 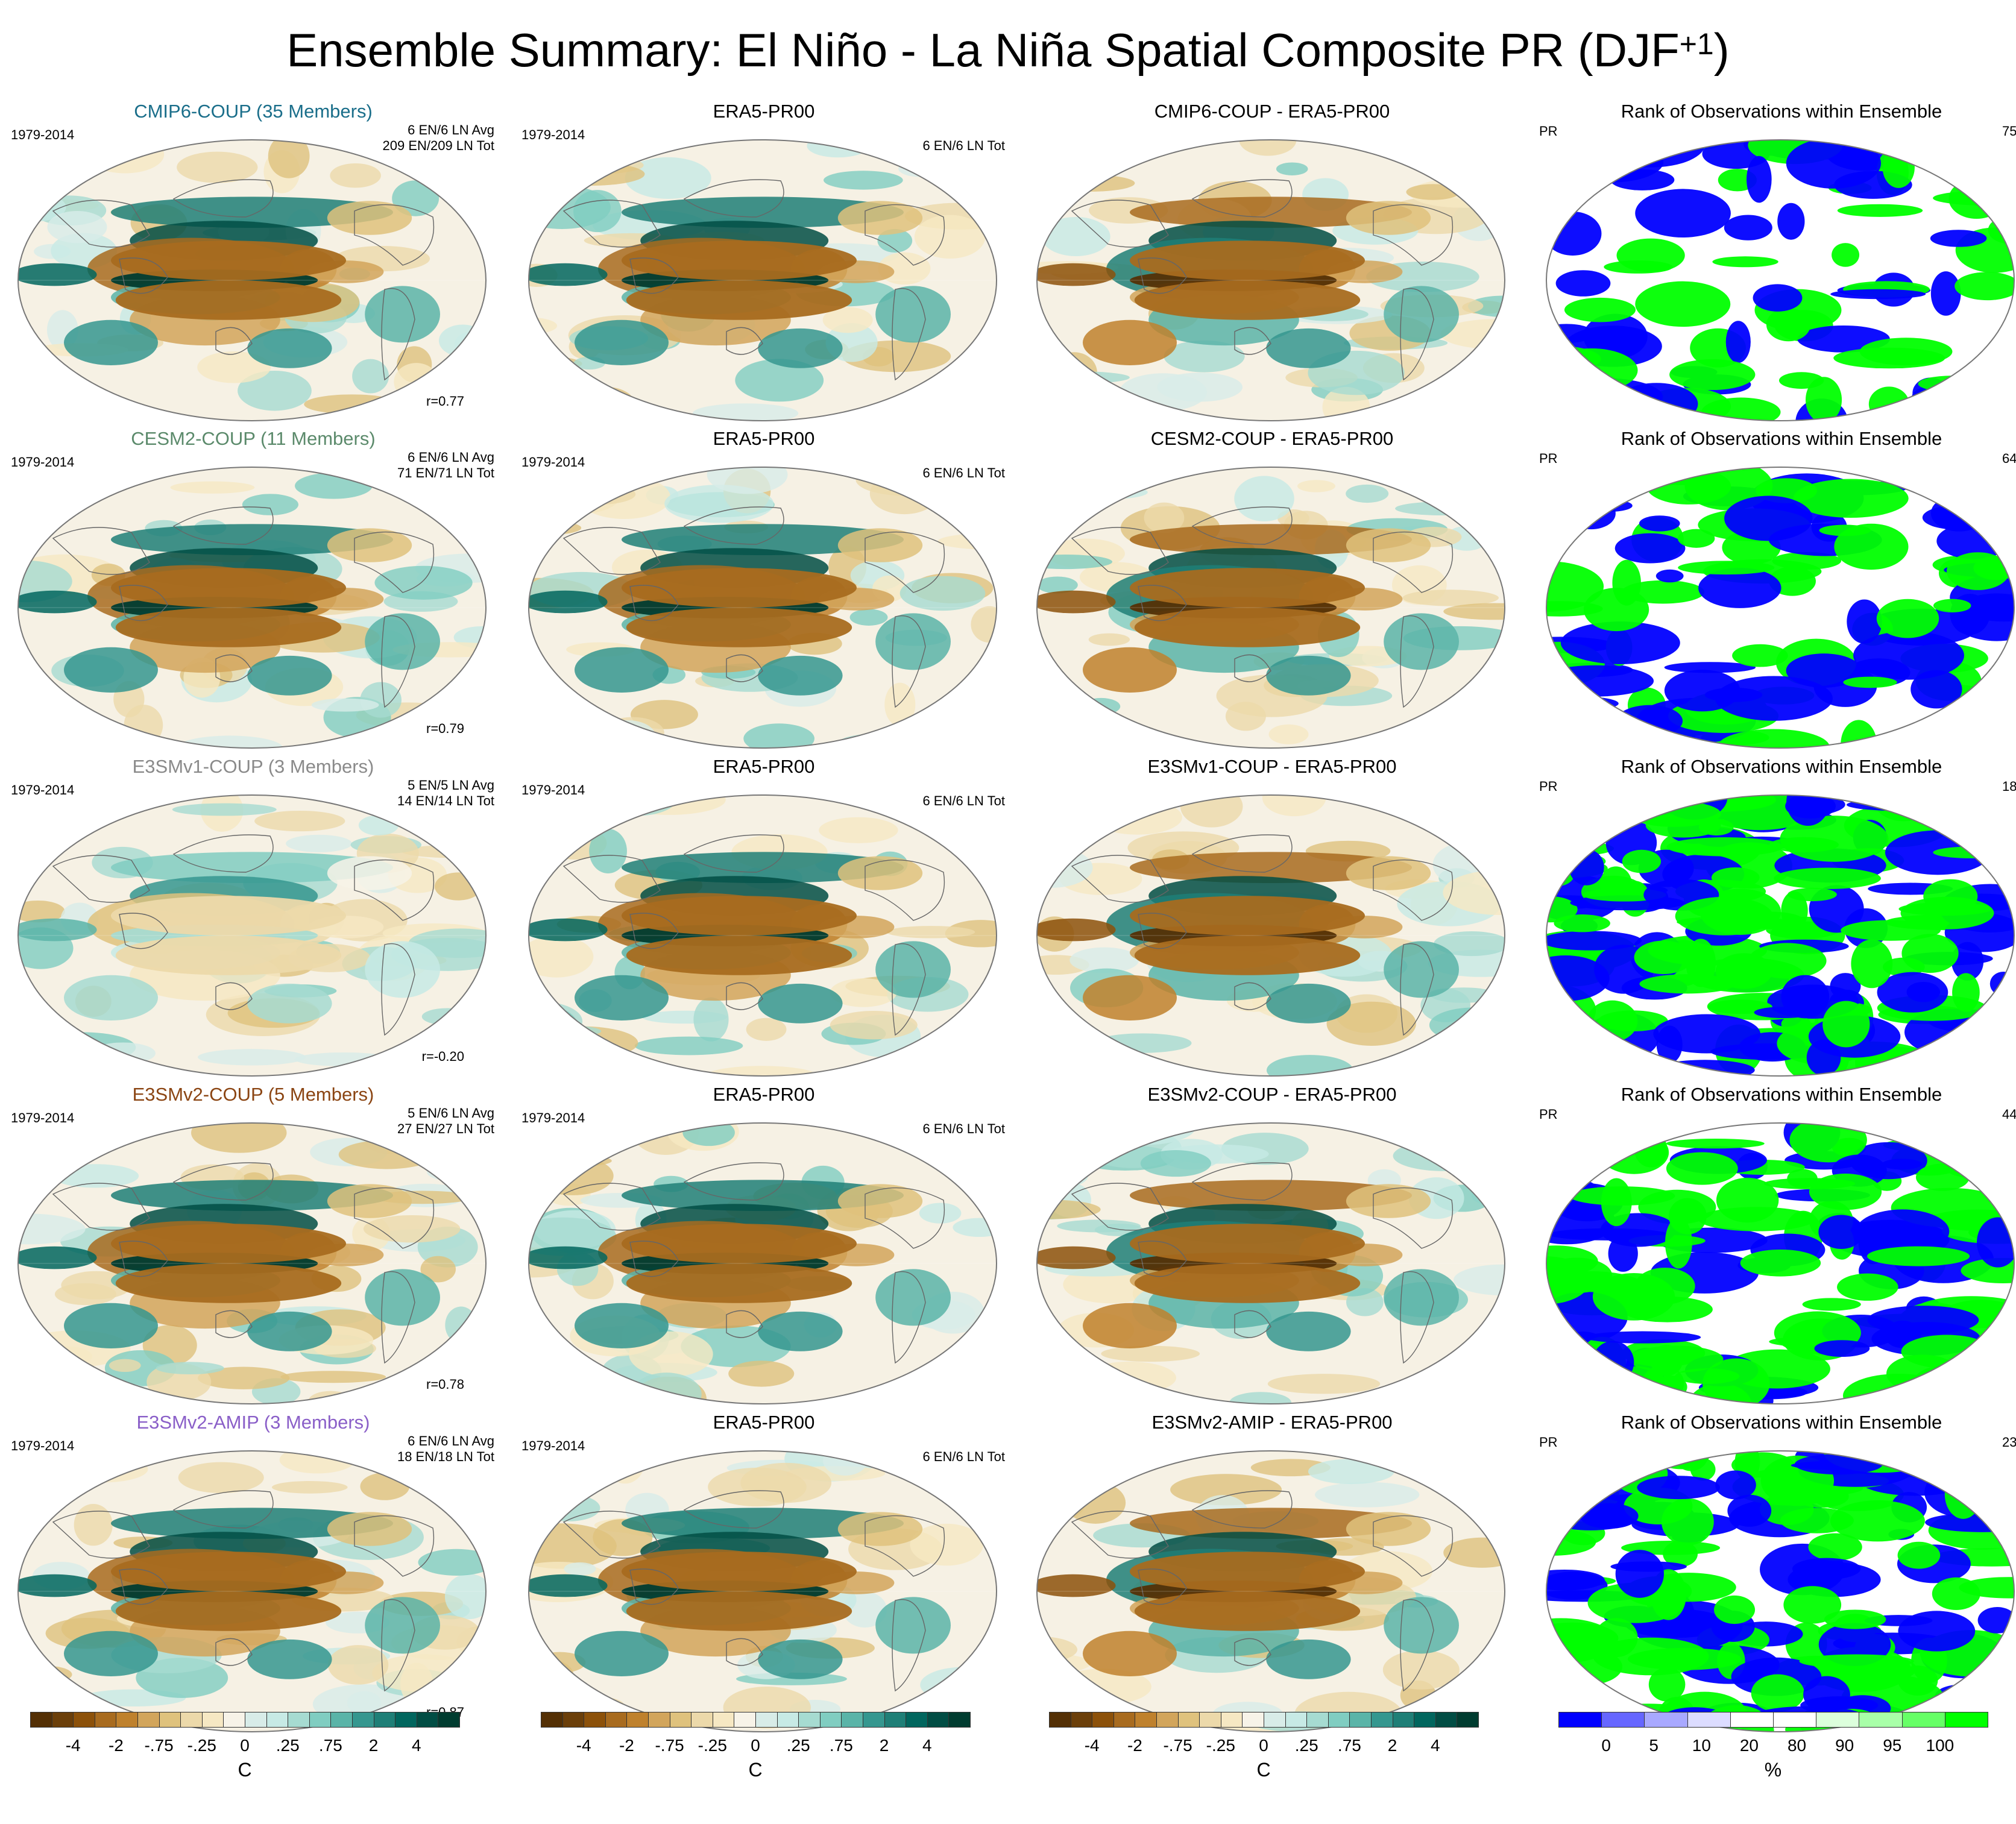 I want to click on event-count-total: 209 EN/209 LN Tot, so click(x=439, y=146).